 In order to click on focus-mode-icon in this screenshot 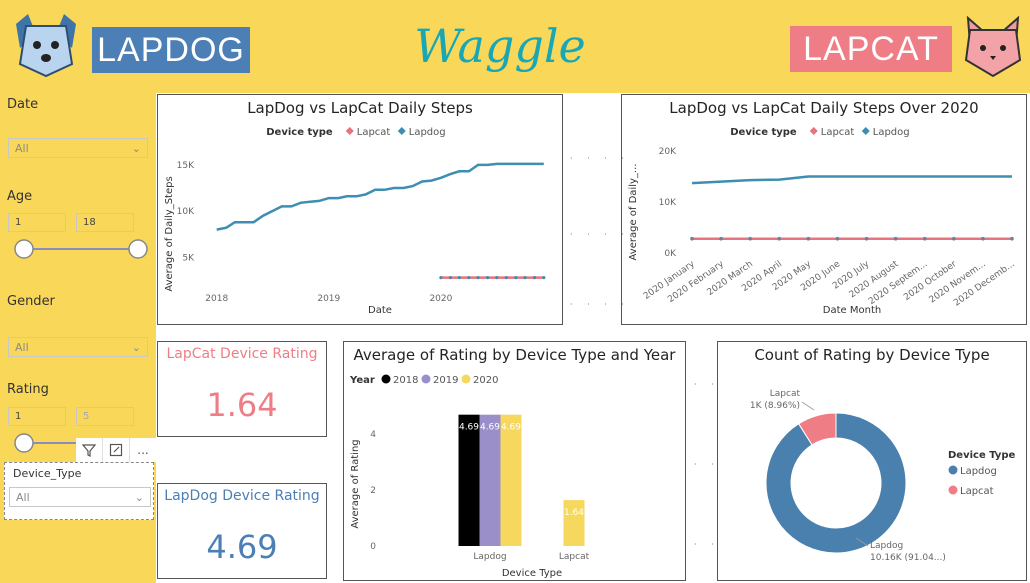, I will do `click(116, 450)`.